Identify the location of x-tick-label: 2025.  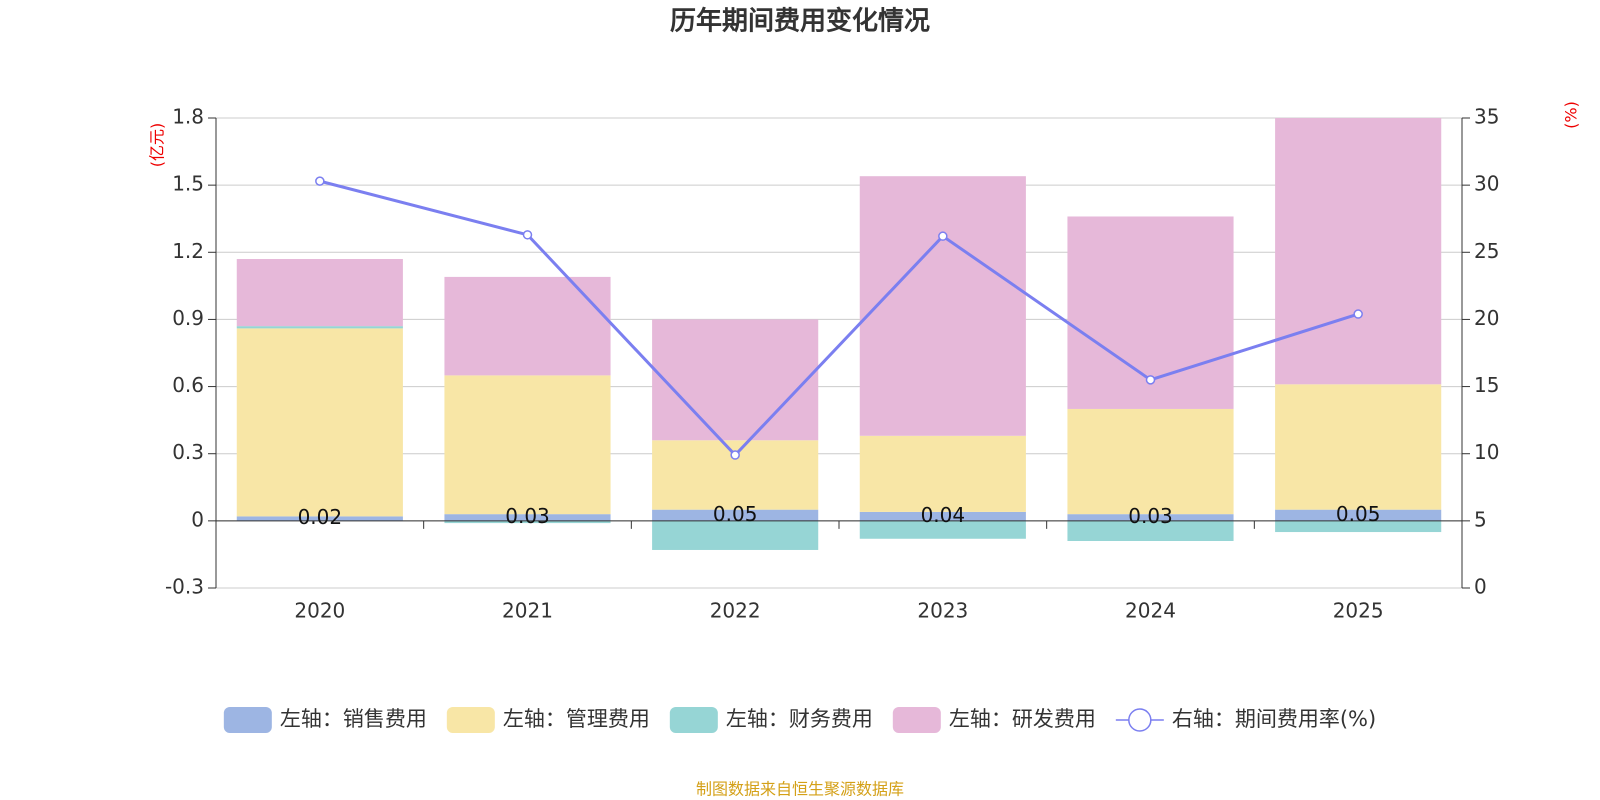
(1358, 611).